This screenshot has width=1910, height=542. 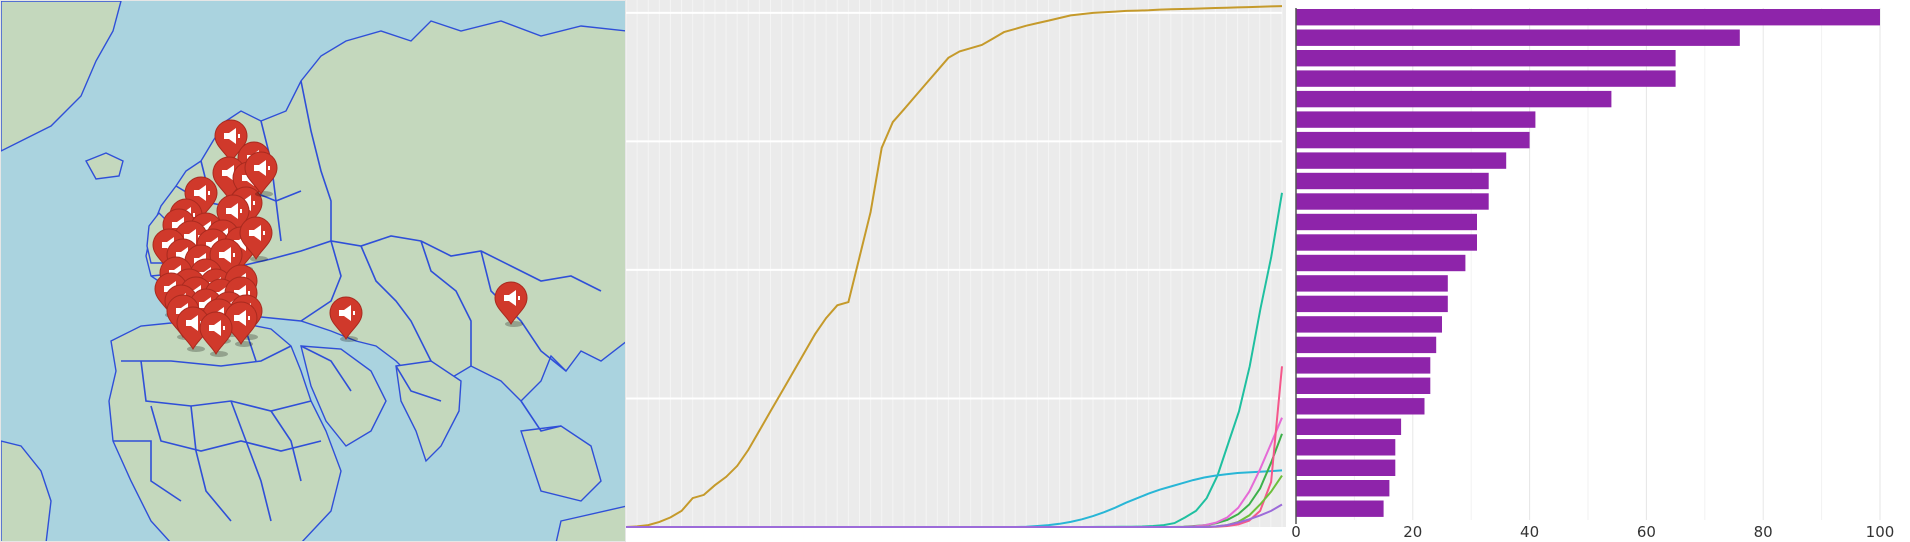 I want to click on x-tick-label: 100, so click(x=1880, y=532).